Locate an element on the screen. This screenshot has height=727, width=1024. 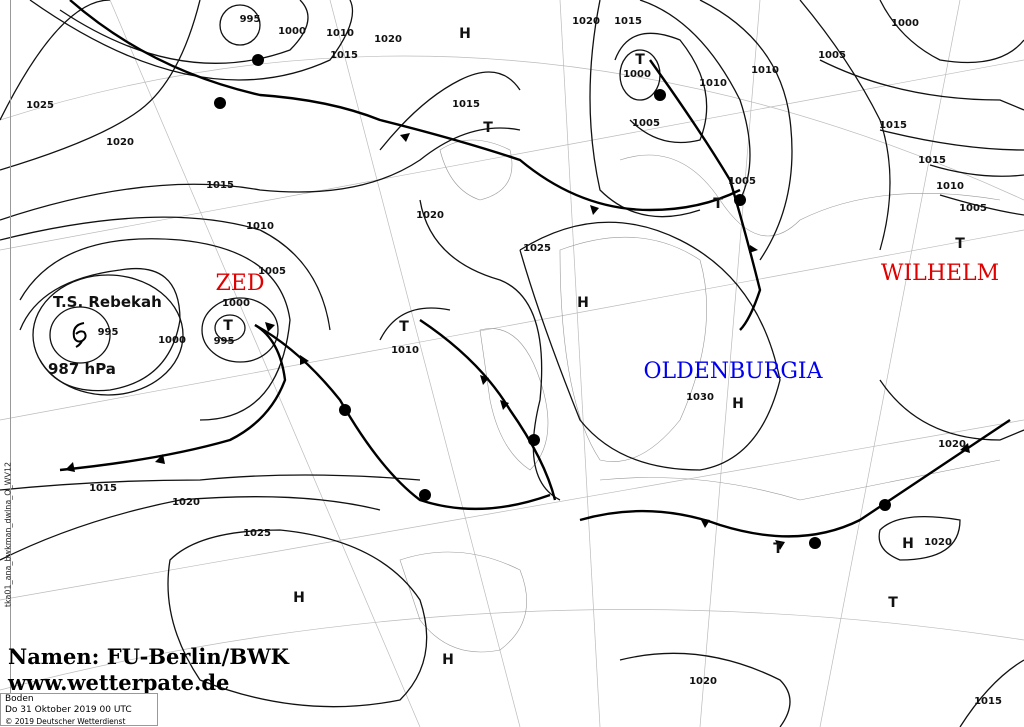
frame-line is located at coordinates (10, 346).